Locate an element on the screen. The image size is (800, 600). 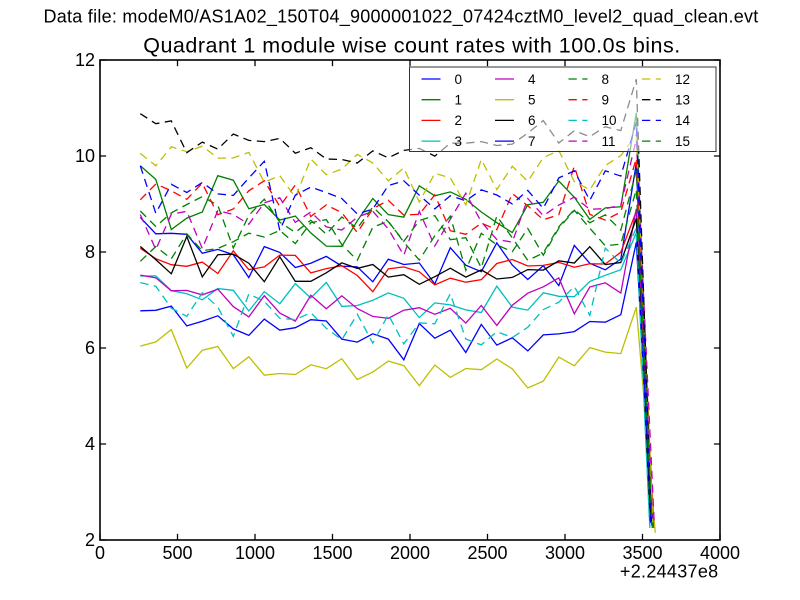
svg-text: 3000 is located at coordinates (565, 553).